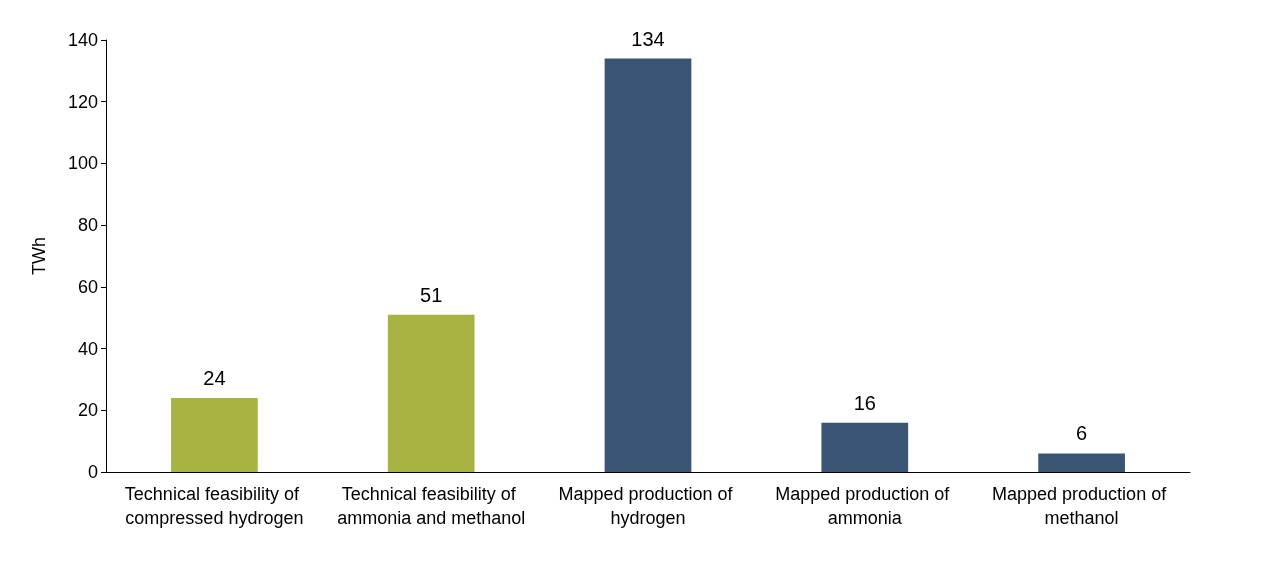 Image resolution: width=1268 pixels, height=579 pixels. Describe the element at coordinates (82, 40) in the screenshot. I see `y-tick-label: 140` at that location.